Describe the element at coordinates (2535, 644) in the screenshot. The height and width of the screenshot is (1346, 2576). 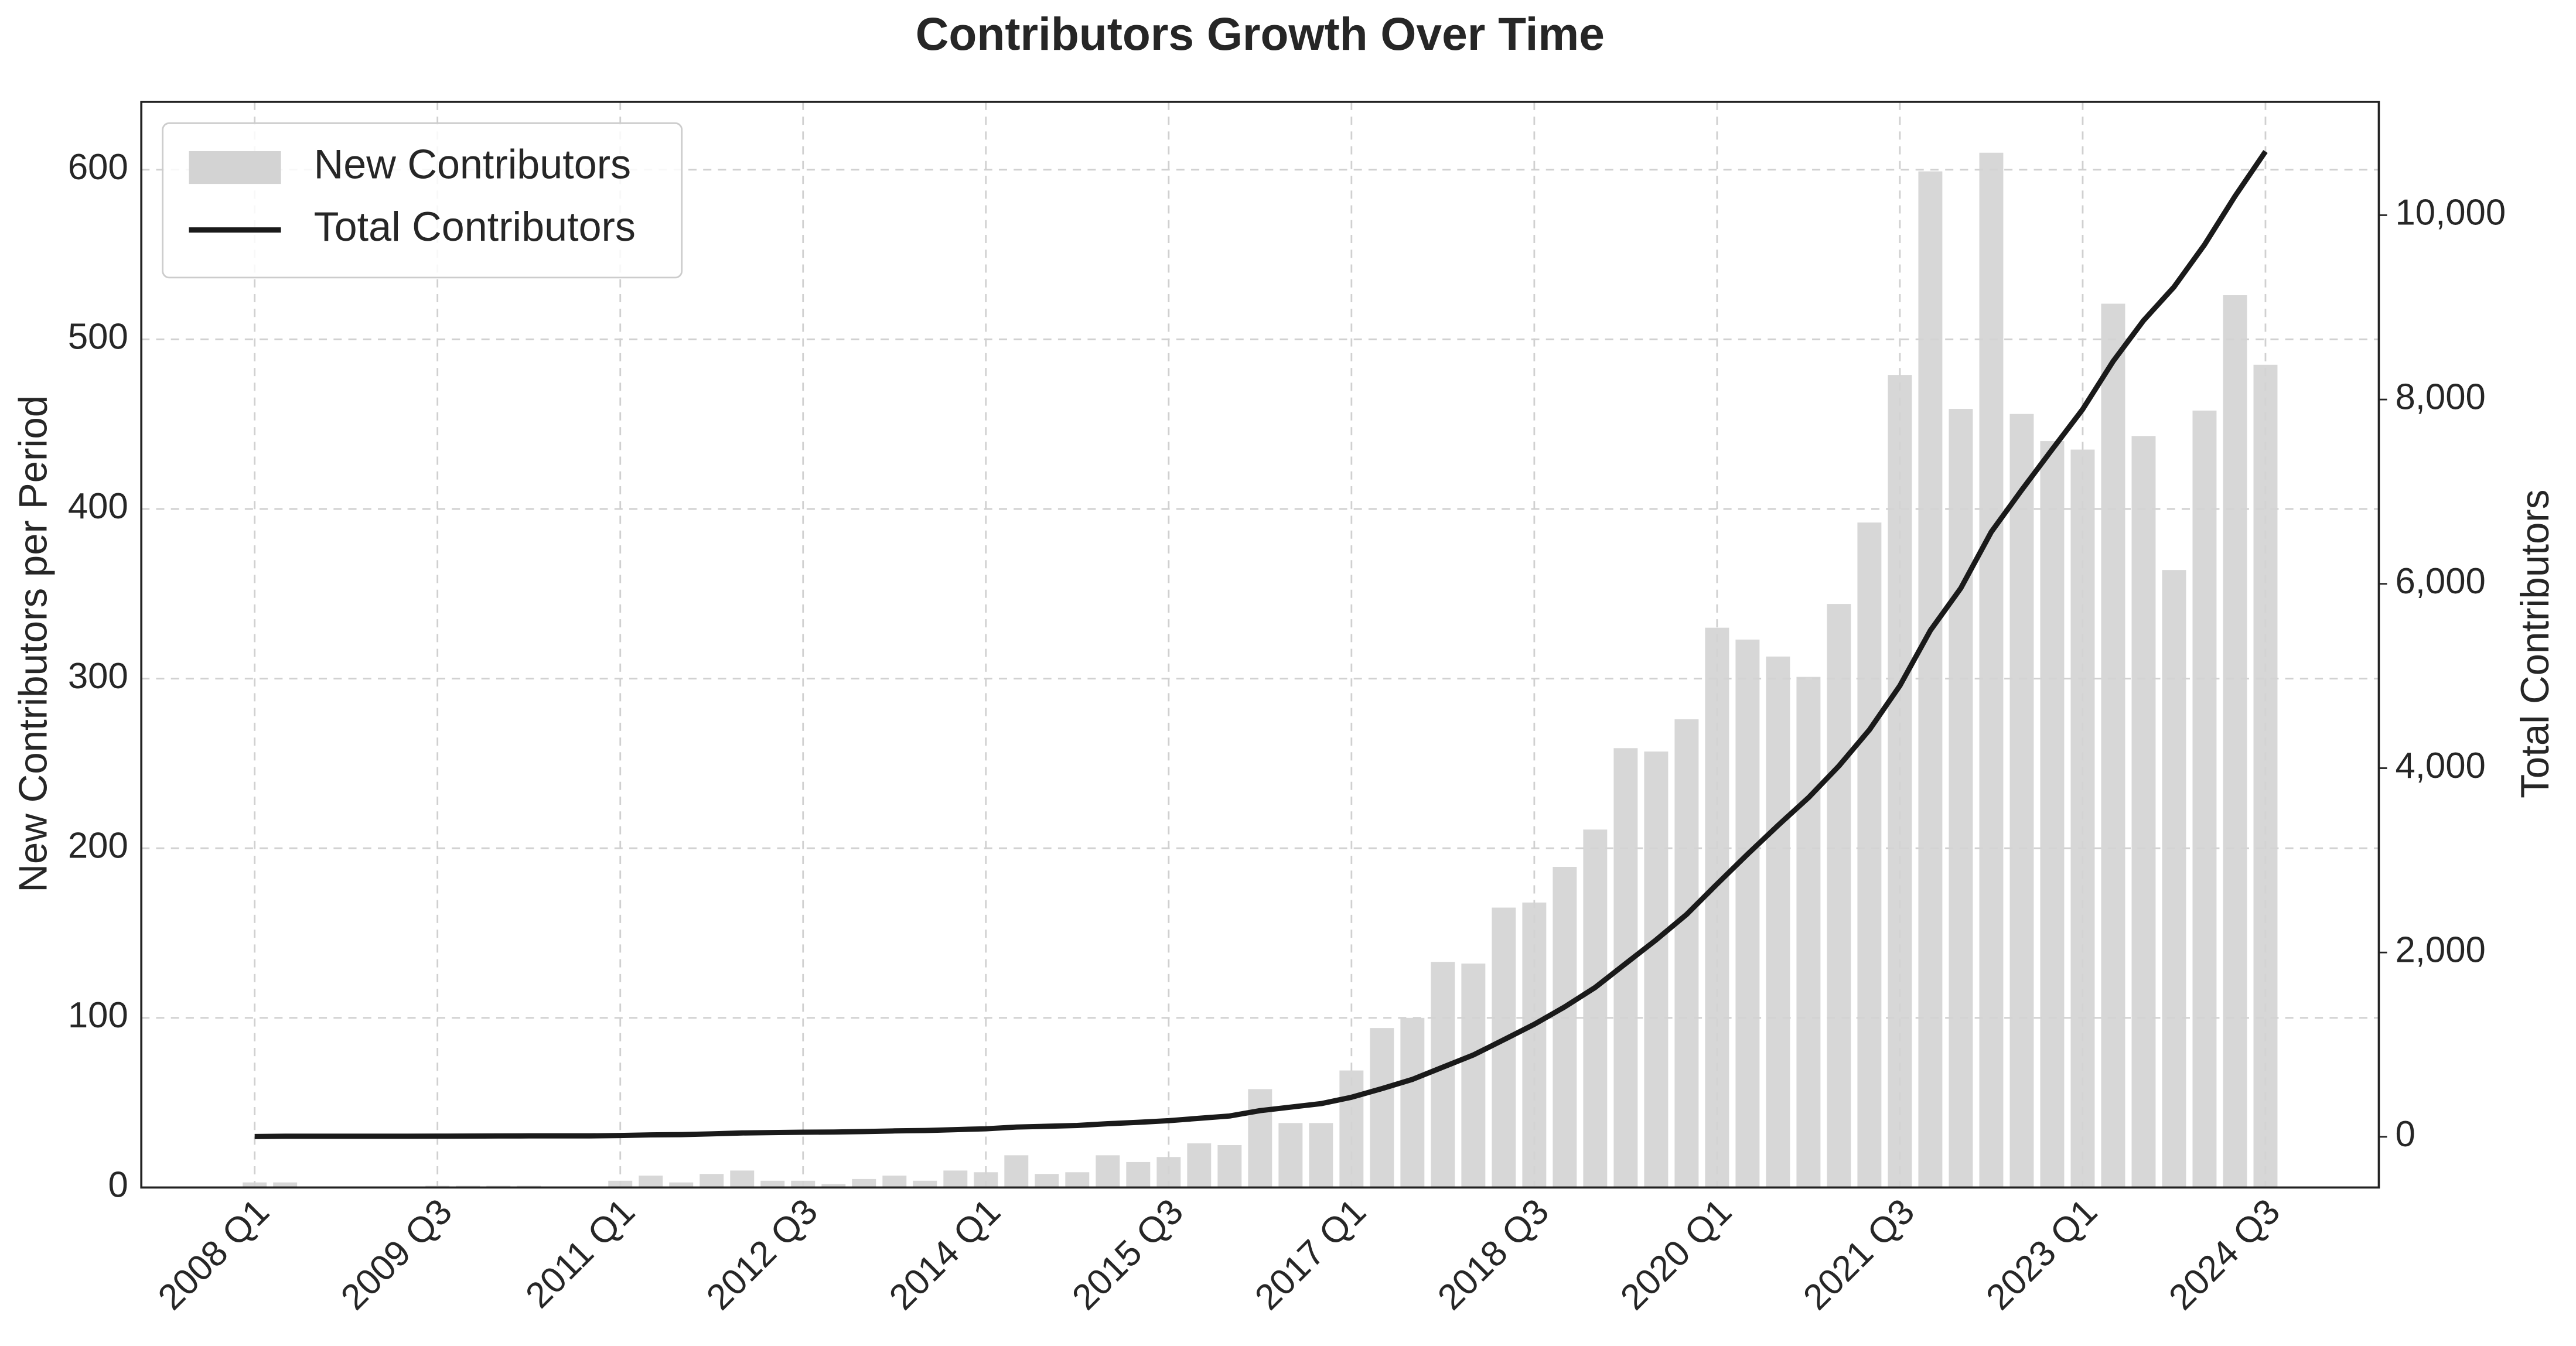
I see `y2-axis-label: Total Contributors` at that location.